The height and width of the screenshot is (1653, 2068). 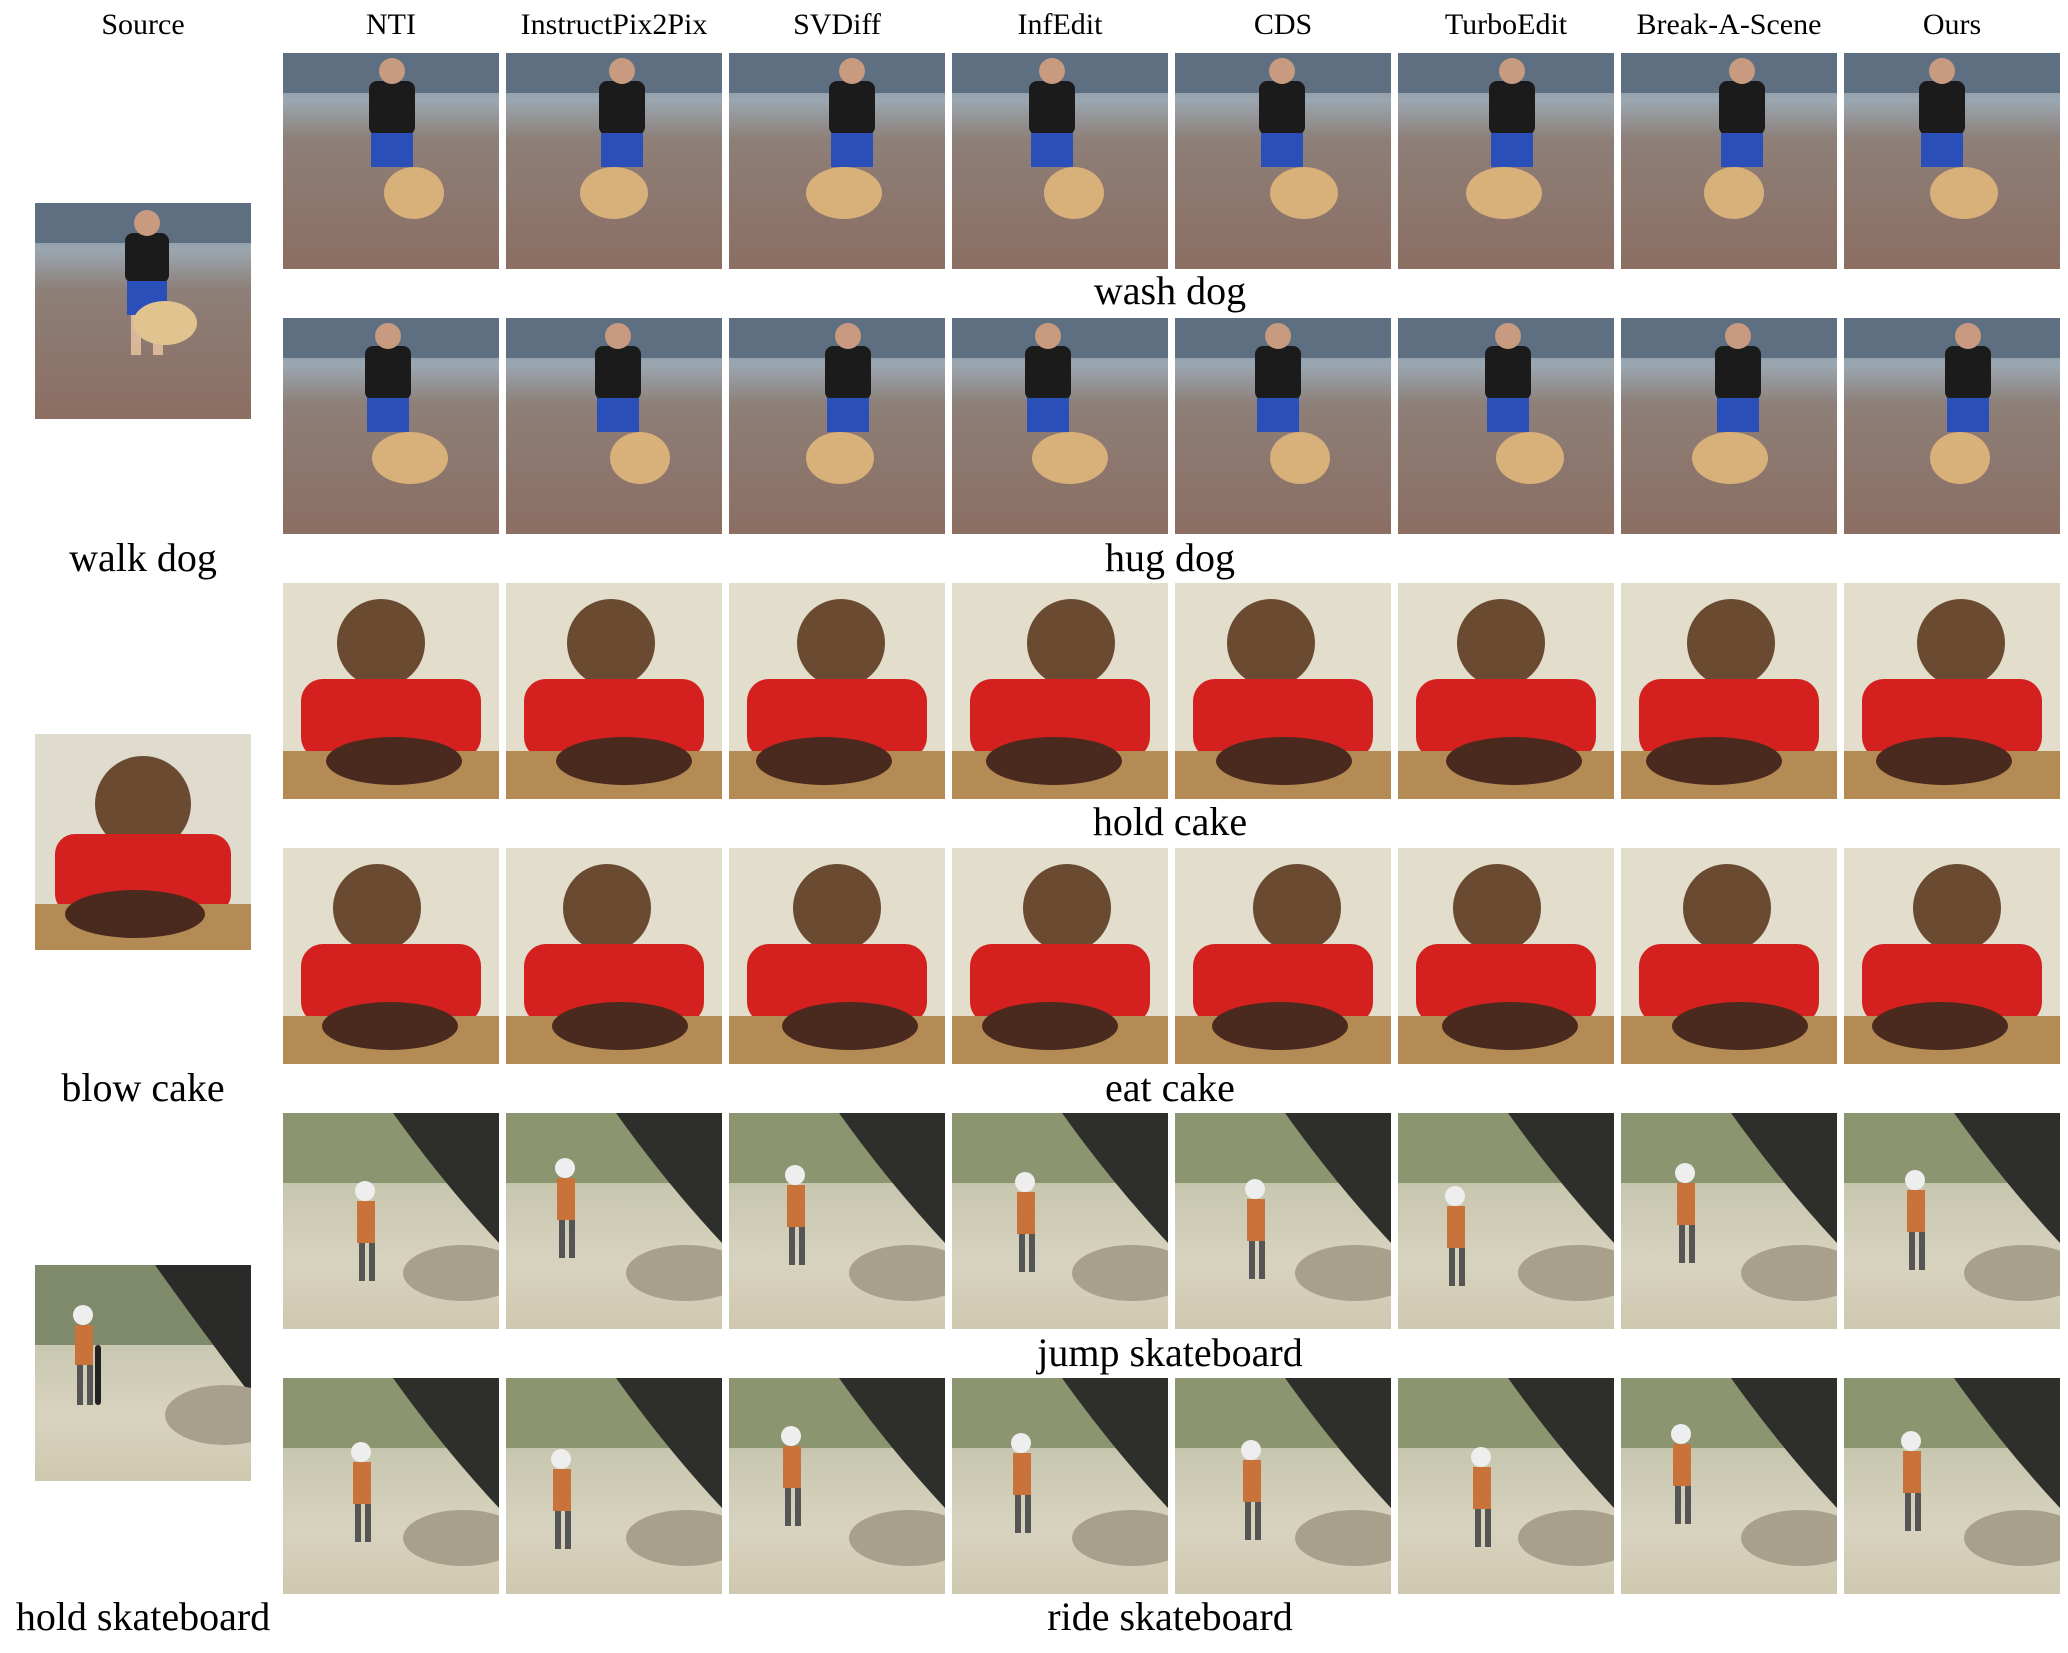 I want to click on row-label-wash-dog: wash dog, so click(x=1170, y=290).